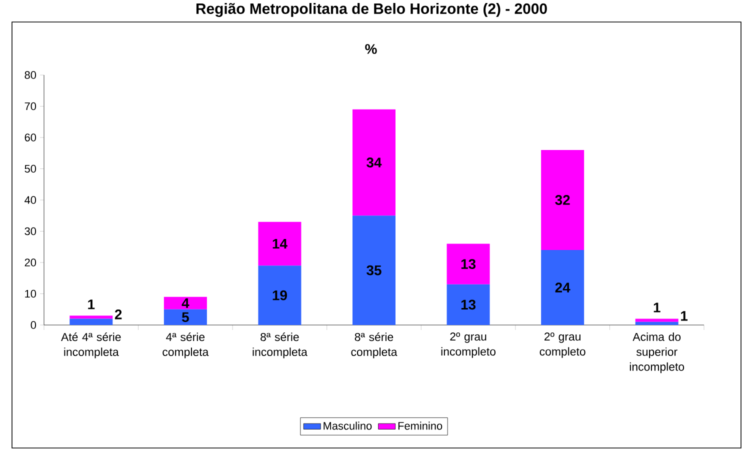 The width and height of the screenshot is (743, 450). I want to click on data-label: 24, so click(562, 287).